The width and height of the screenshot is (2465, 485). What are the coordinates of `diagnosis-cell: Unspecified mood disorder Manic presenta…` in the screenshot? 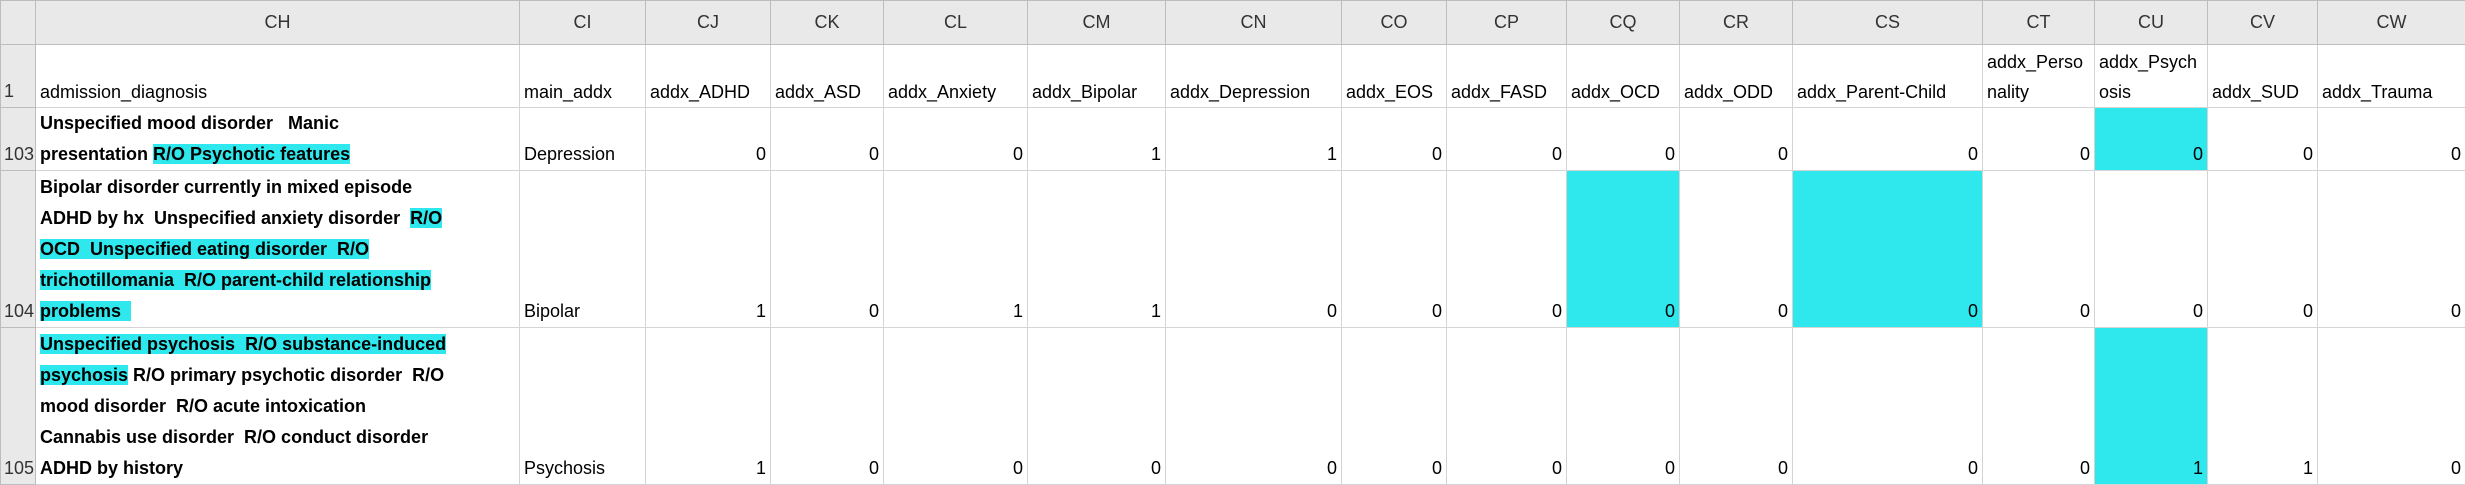 It's located at (278, 139).